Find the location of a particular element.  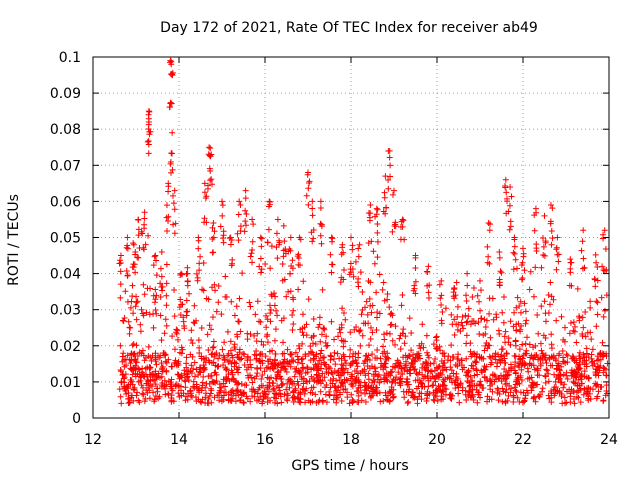

y-tick-label: 0.03 is located at coordinates (65, 311).